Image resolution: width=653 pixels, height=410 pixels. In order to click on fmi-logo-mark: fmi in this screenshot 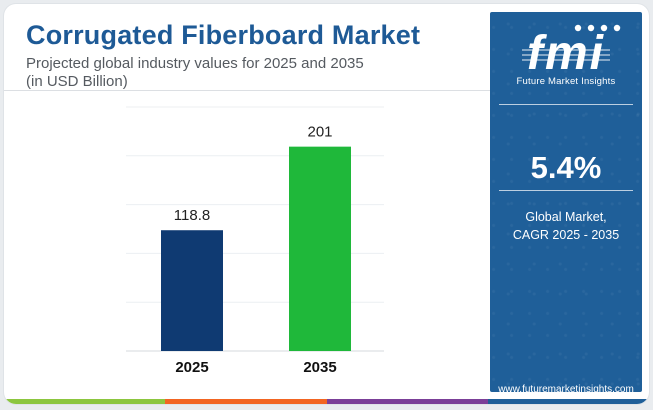, I will do `click(571, 52)`.